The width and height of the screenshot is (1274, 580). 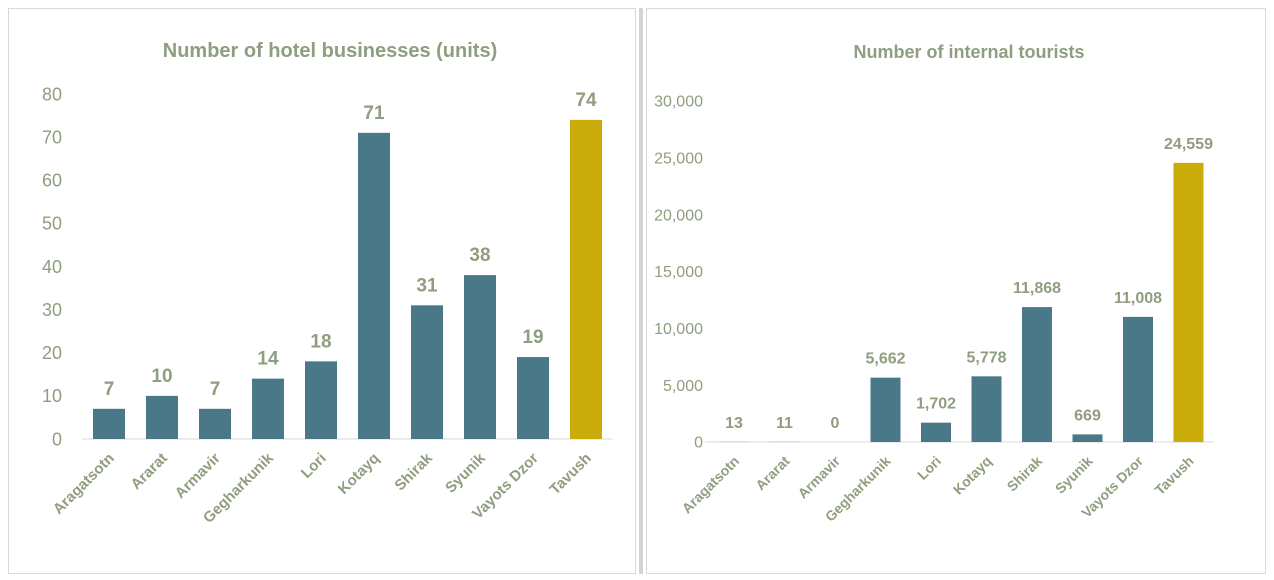 What do you see at coordinates (1087, 415) in the screenshot?
I see `data-label: 669` at bounding box center [1087, 415].